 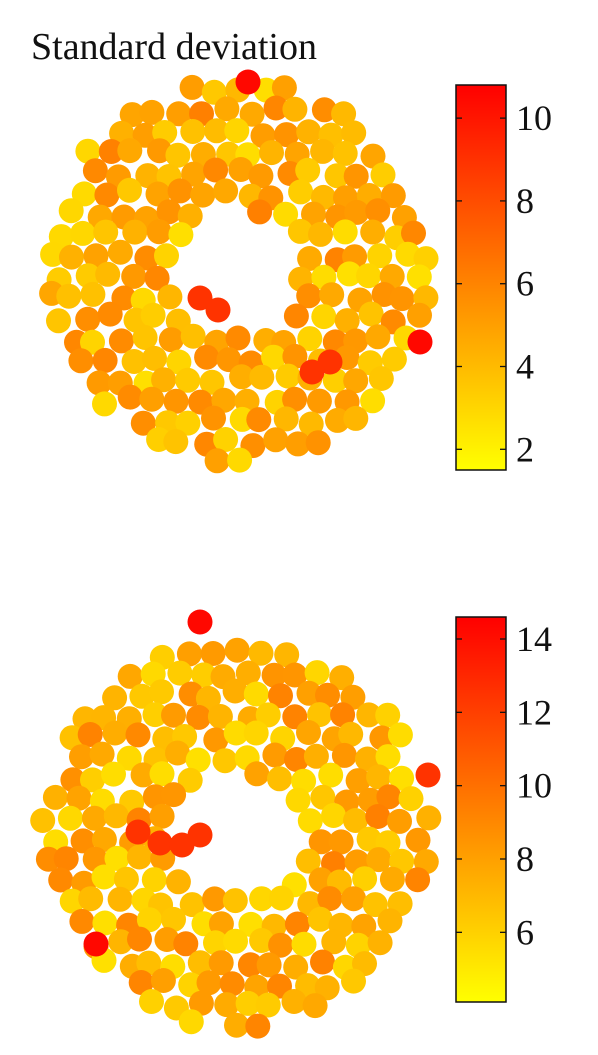 What do you see at coordinates (525, 932) in the screenshot?
I see `colorbar-tick-label: 6` at bounding box center [525, 932].